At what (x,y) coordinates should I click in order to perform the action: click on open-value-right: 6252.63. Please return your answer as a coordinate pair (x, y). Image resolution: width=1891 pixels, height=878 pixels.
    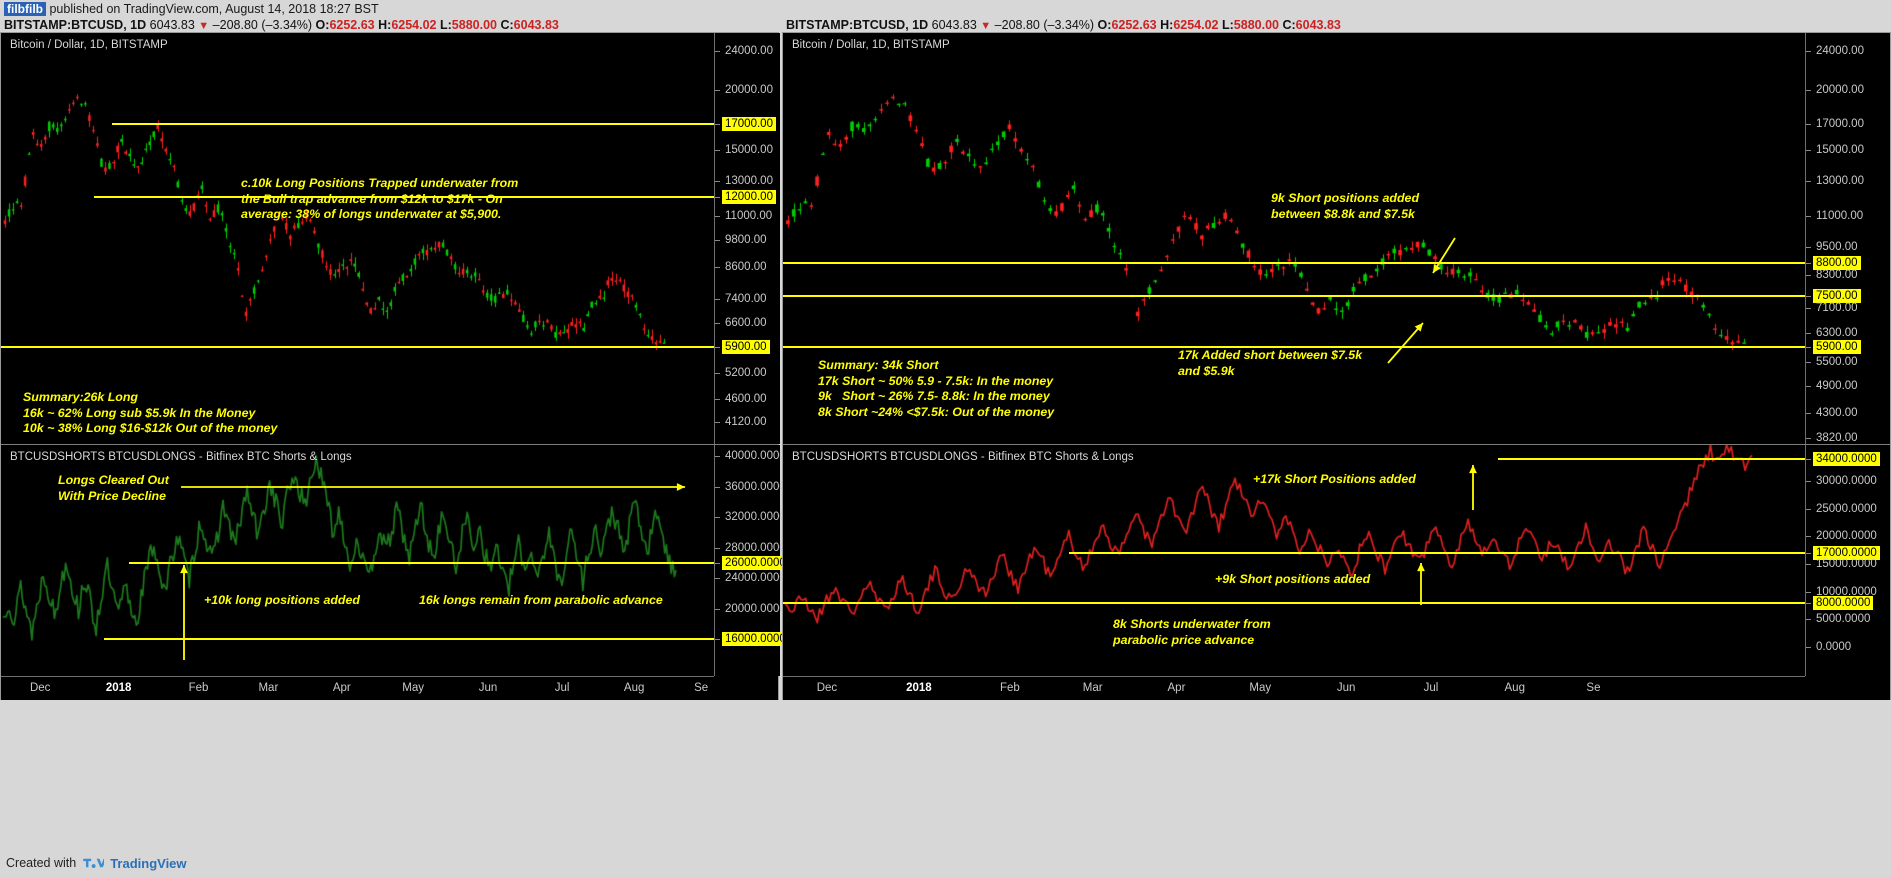
    Looking at the image, I should click on (1134, 25).